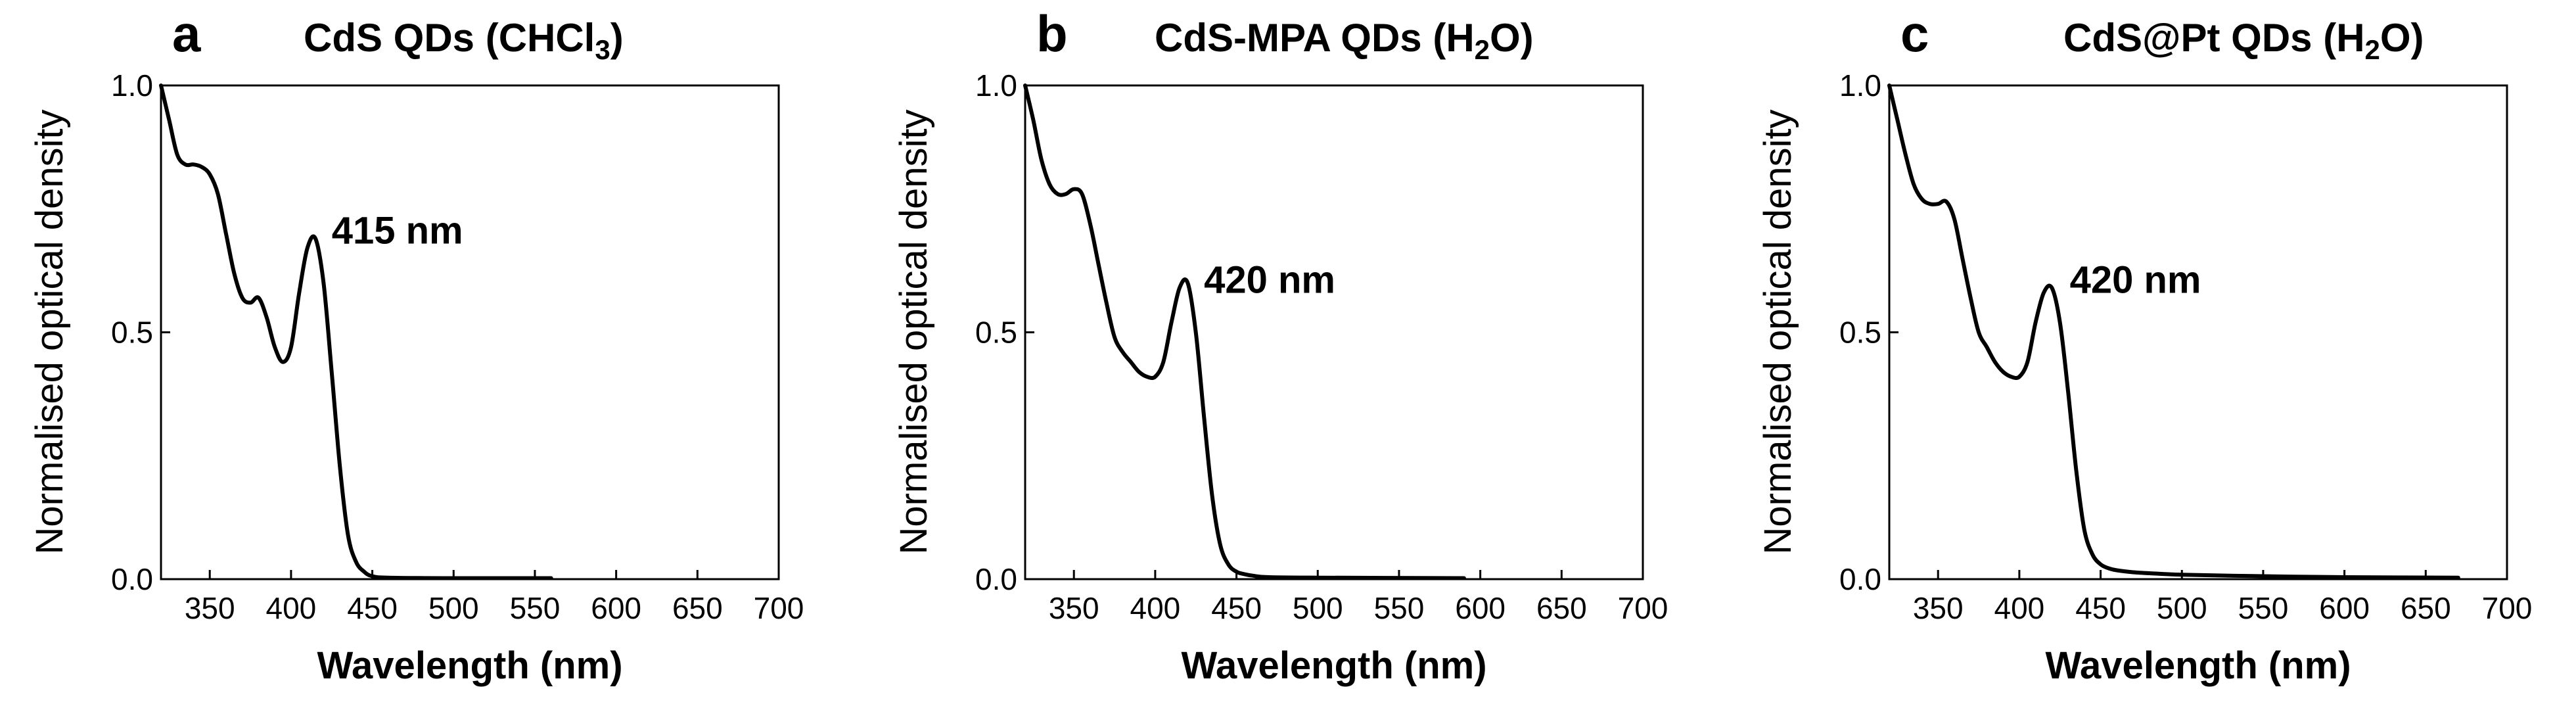 The width and height of the screenshot is (2576, 708). I want to click on panel-letter: b, so click(1052, 33).